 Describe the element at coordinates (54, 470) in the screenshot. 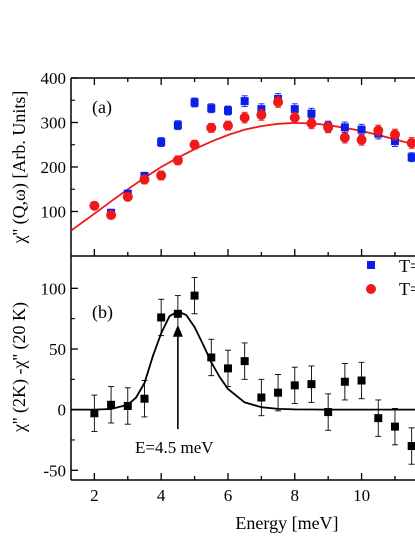

I see `panel-b-y-tick-label: -50` at that location.